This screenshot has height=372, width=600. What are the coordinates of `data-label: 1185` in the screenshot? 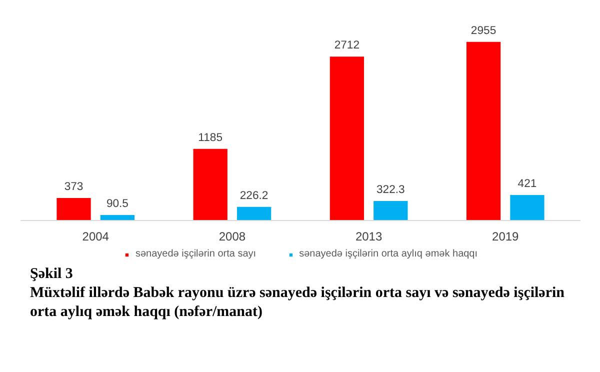 It's located at (210, 138).